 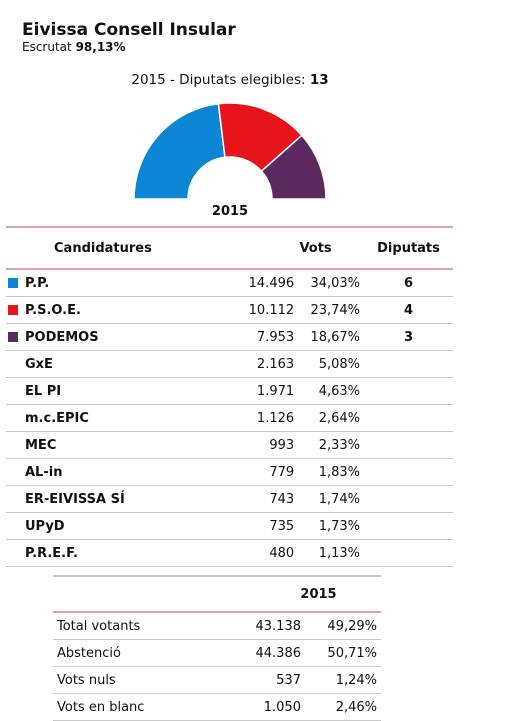 I want to click on summary-votes: 43.138, so click(x=269, y=626).